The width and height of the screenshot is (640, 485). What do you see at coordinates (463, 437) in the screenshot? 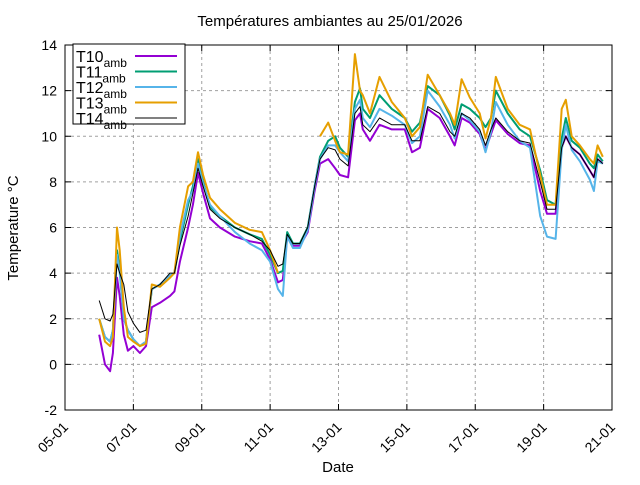
I see `x-tick-label: 17-01` at bounding box center [463, 437].